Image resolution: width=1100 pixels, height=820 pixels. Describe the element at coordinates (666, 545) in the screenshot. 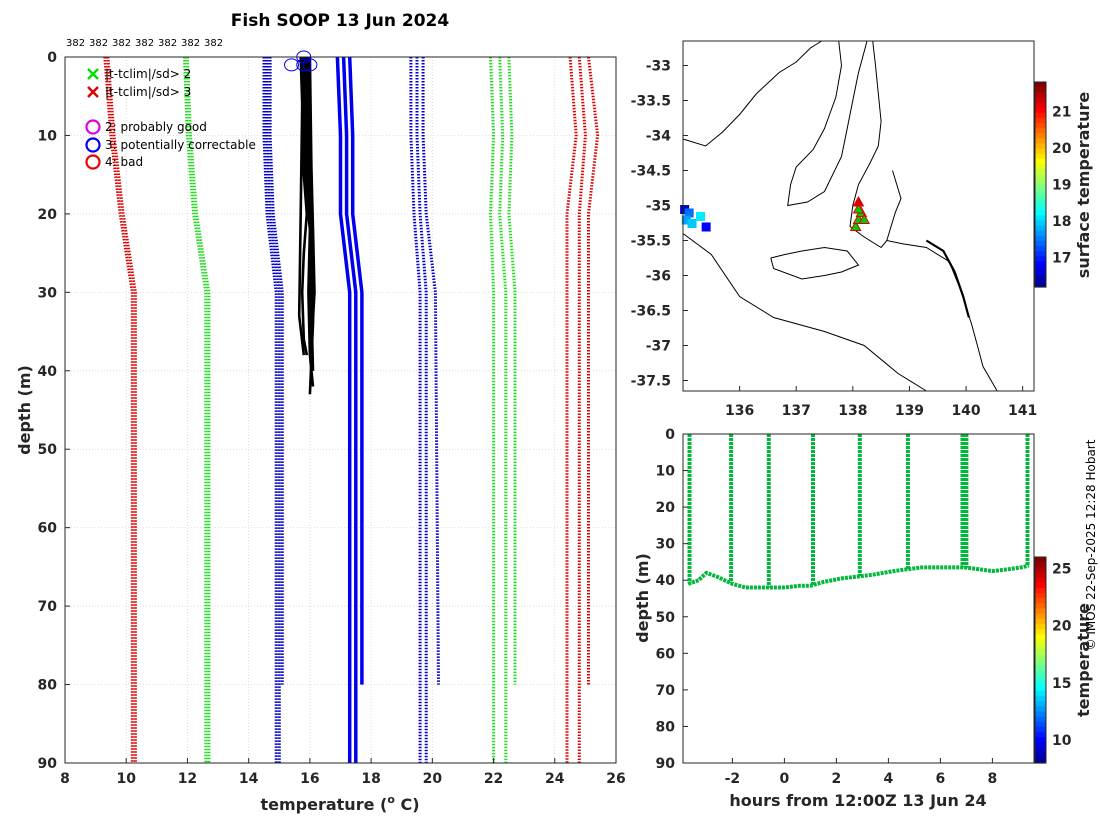

I see `time-y-tick-label: 30` at that location.